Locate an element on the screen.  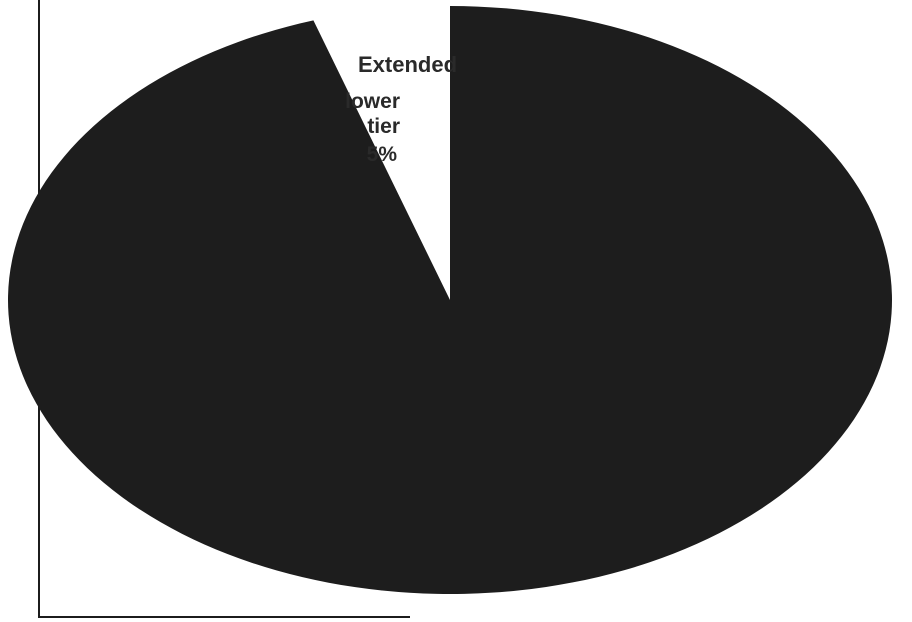
bottom-frame-line is located at coordinates (224, 617).